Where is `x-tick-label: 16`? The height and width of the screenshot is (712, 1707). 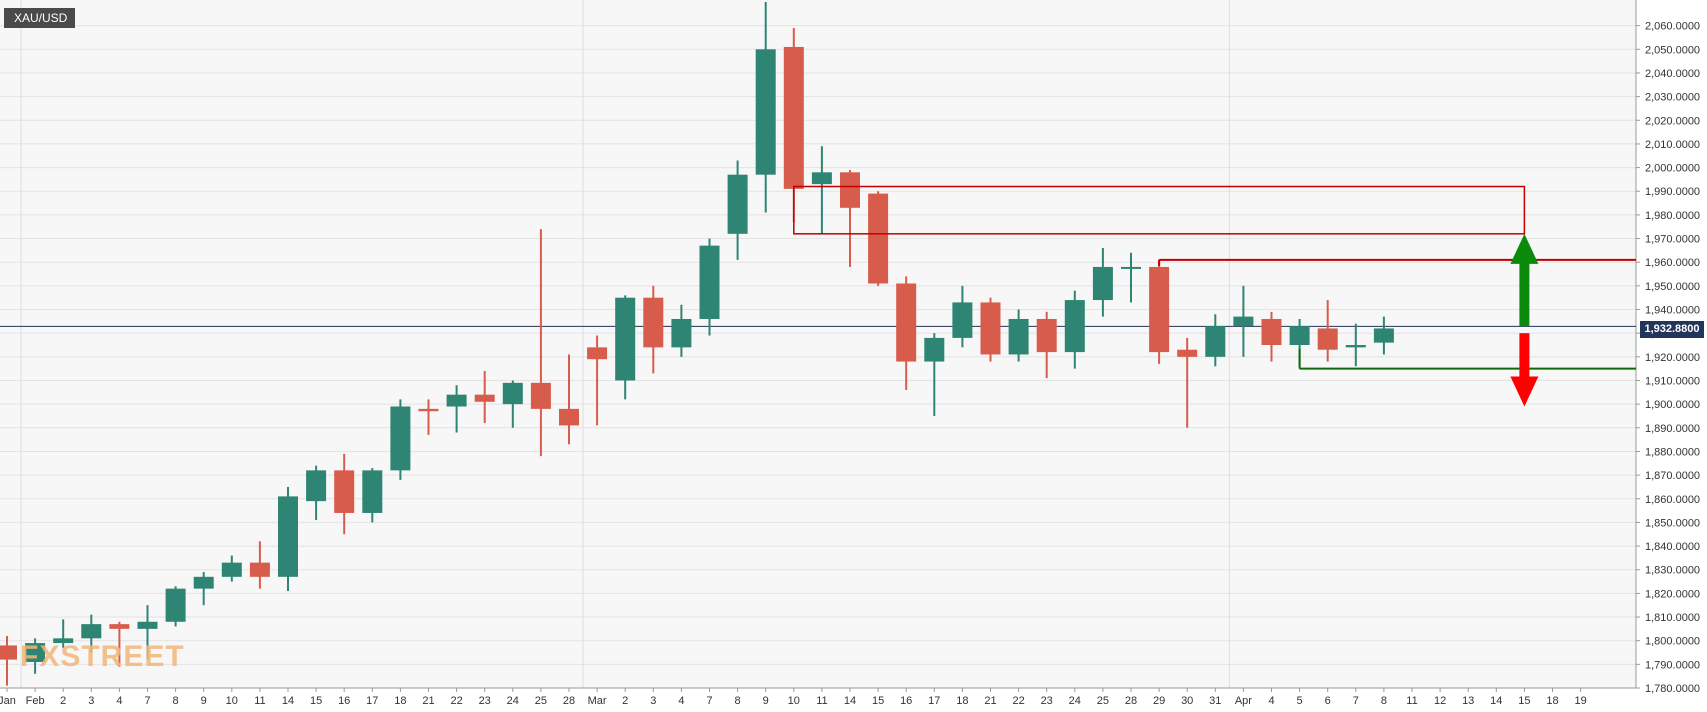 x-tick-label: 16 is located at coordinates (344, 701).